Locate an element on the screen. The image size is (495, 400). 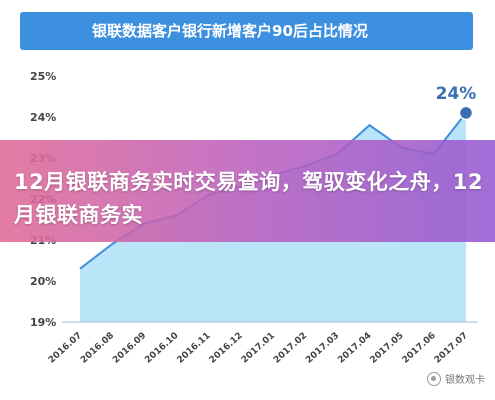
y-tick-label: 19% is located at coordinates (43, 322).